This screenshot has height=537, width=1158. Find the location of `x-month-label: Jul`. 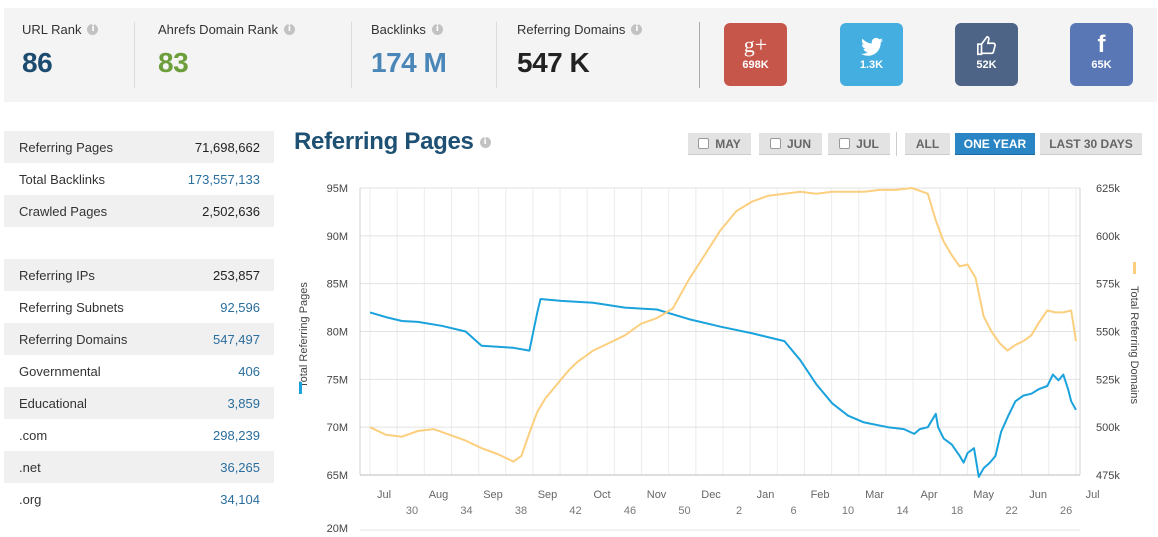

x-month-label: Jul is located at coordinates (384, 495).